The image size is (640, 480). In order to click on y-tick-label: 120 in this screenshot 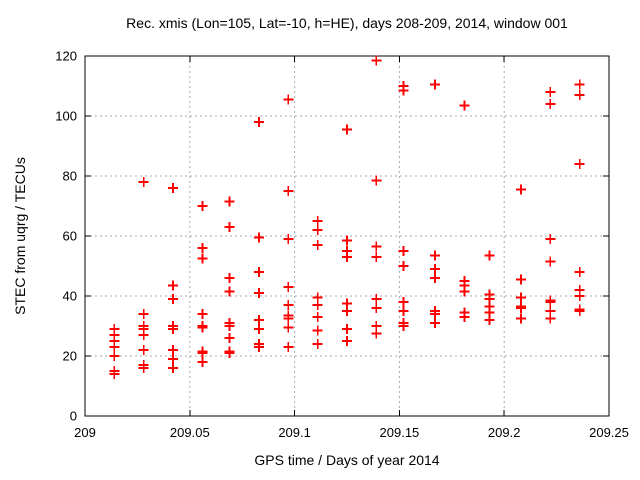, I will do `click(66, 56)`.